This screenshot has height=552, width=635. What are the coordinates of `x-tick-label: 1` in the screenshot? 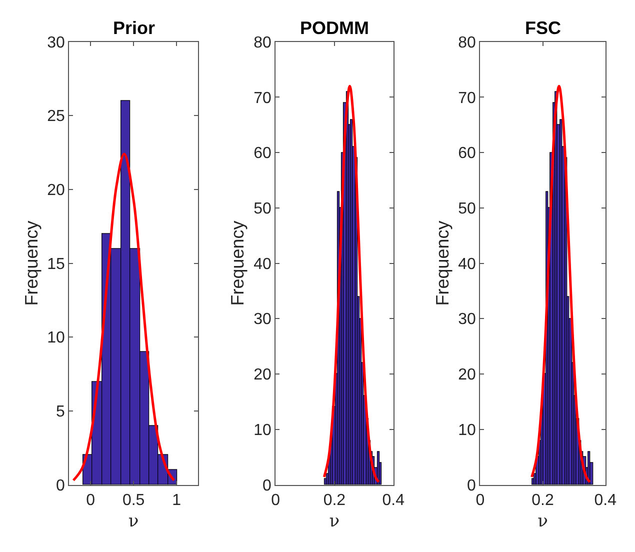 It's located at (177, 500).